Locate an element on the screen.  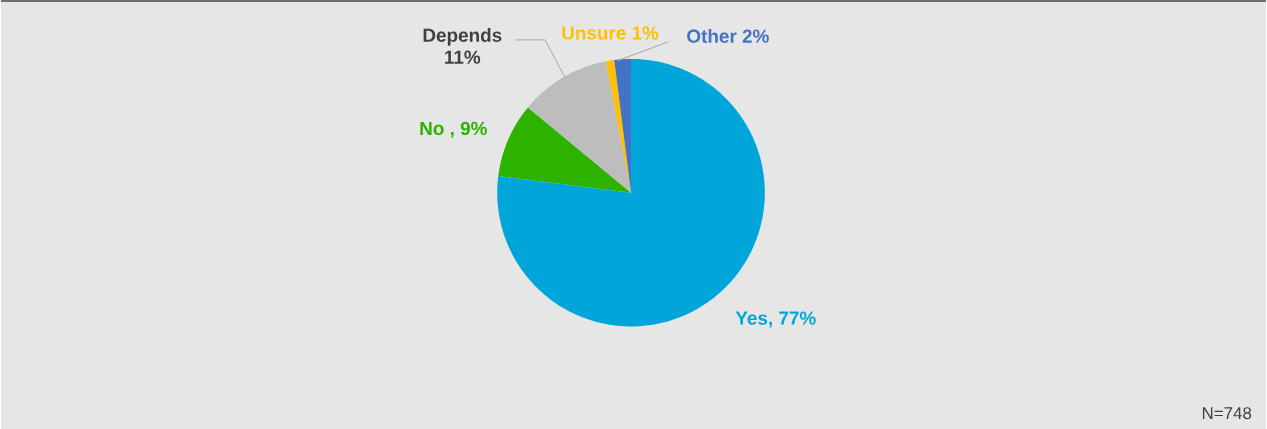
slice-label: Other 2% is located at coordinates (728, 35).